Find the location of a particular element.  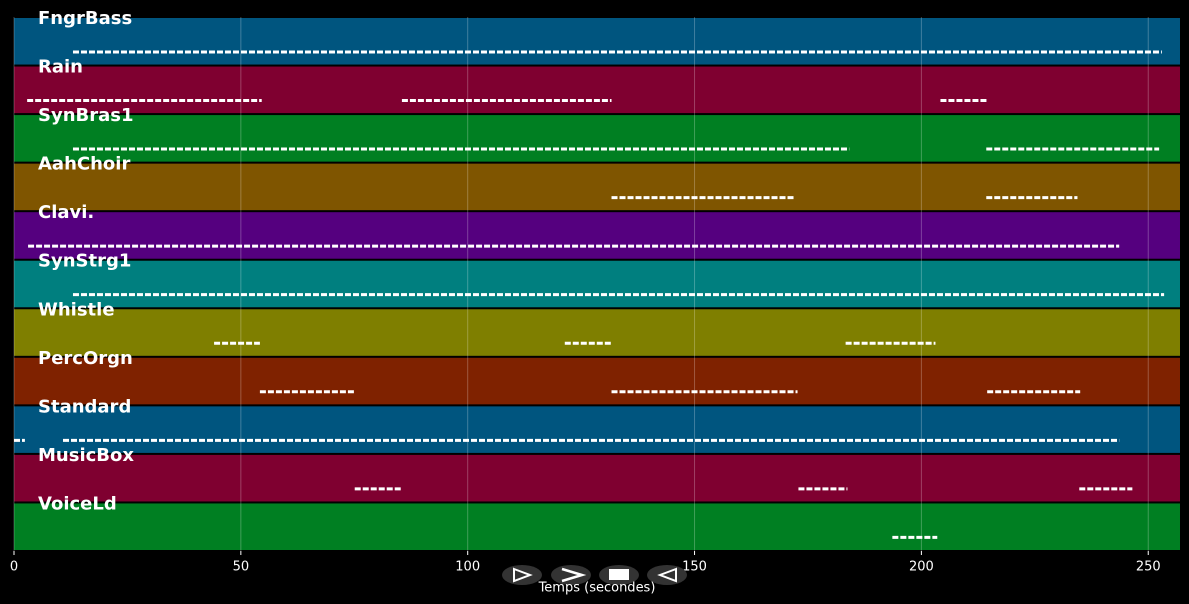

x-tick-label: 150 is located at coordinates (694, 567).